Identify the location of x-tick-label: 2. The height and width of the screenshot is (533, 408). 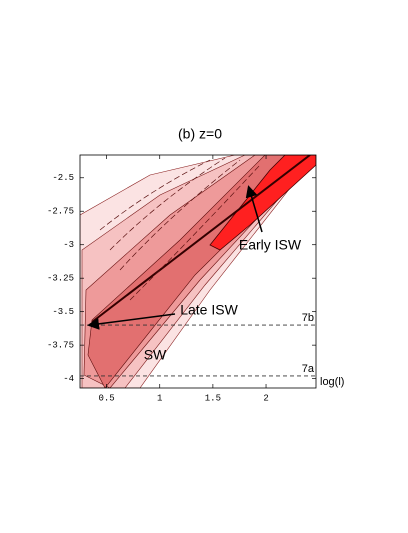
(265, 398).